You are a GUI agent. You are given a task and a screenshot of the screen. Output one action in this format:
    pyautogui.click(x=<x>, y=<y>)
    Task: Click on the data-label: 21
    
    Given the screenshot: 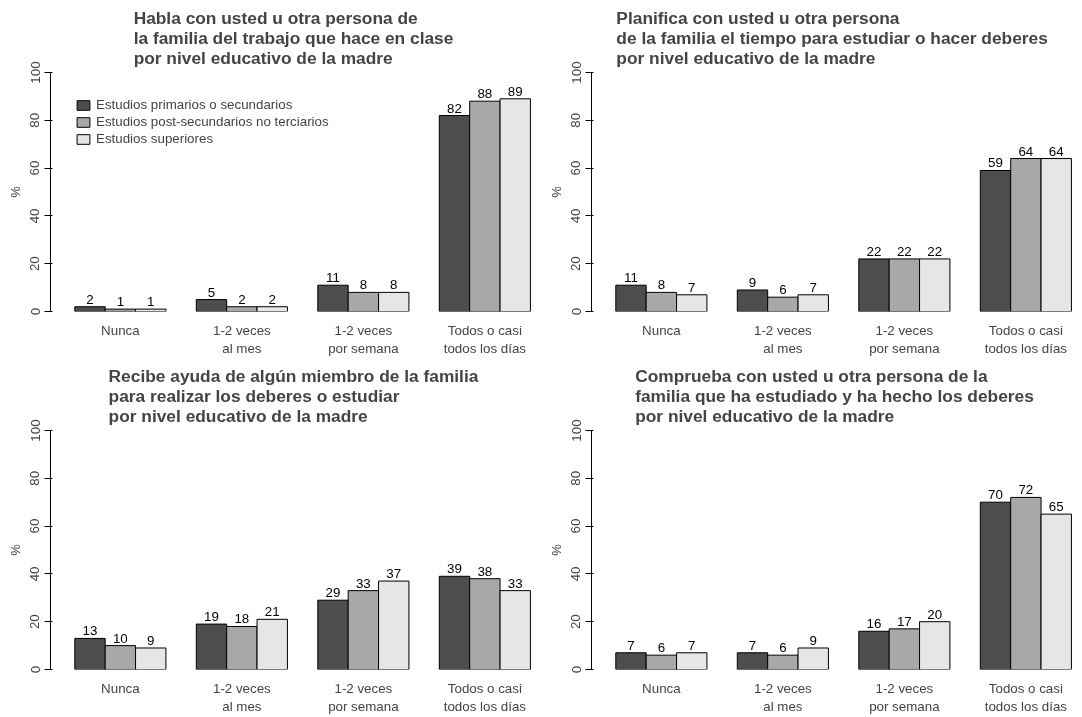 What is the action you would take?
    pyautogui.click(x=272, y=612)
    